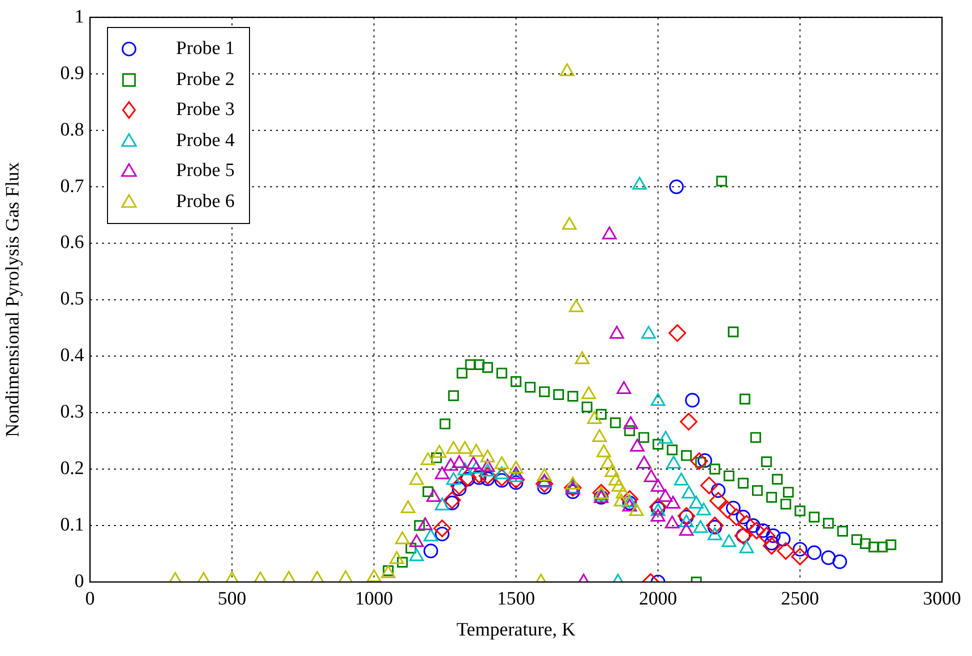  I want to click on y-axis-title: Nondimensional Pyrolysis Gas Flux, so click(13, 300).